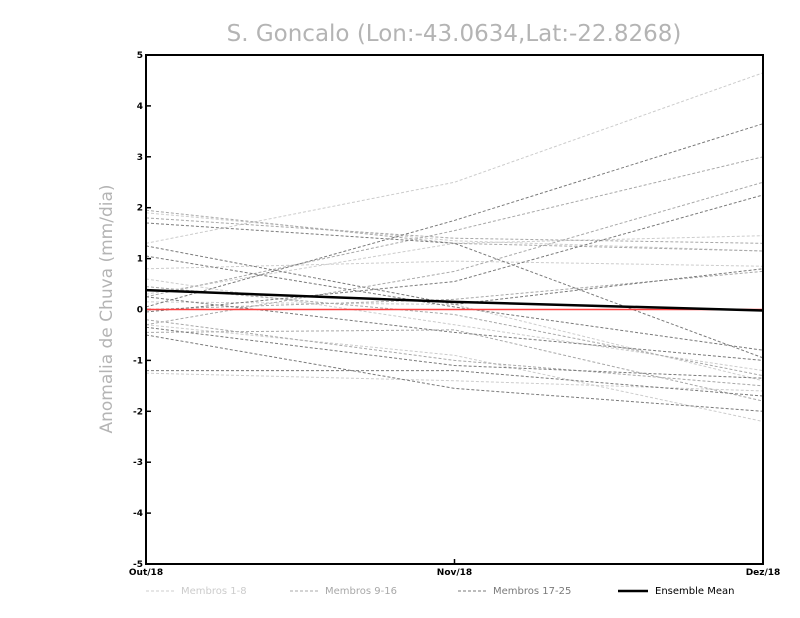  I want to click on legend-label: Membros 9-16, so click(361, 591).